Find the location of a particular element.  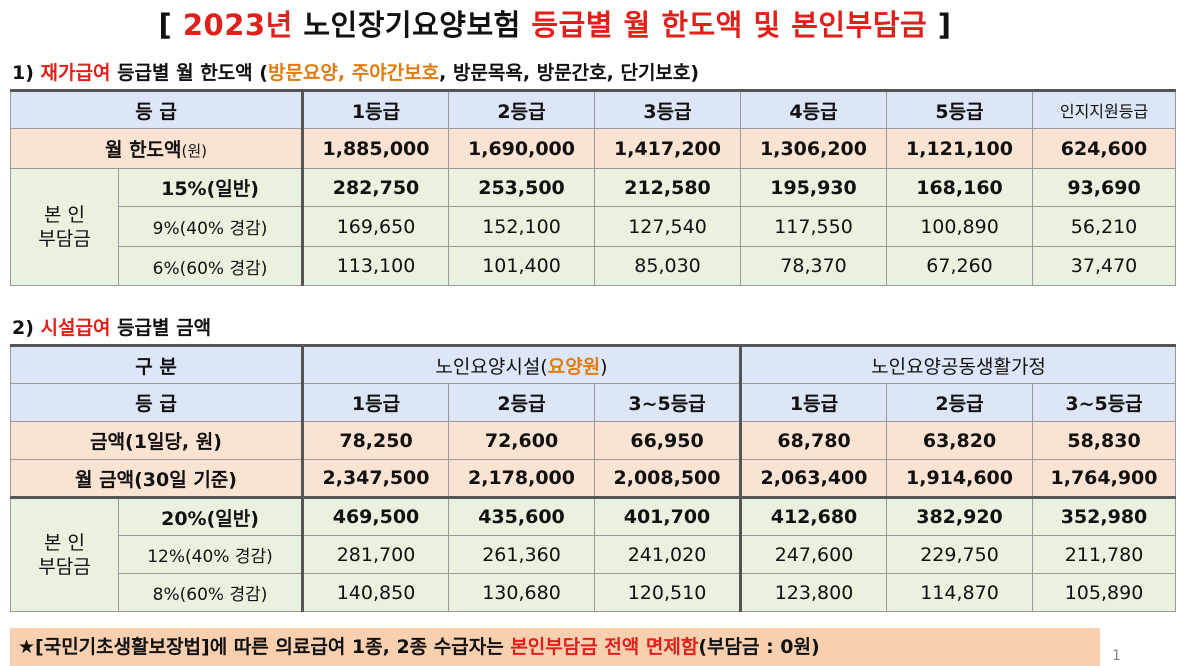

t2-facility-nursing-home: 노인요양시설(요양원) is located at coordinates (522, 364).